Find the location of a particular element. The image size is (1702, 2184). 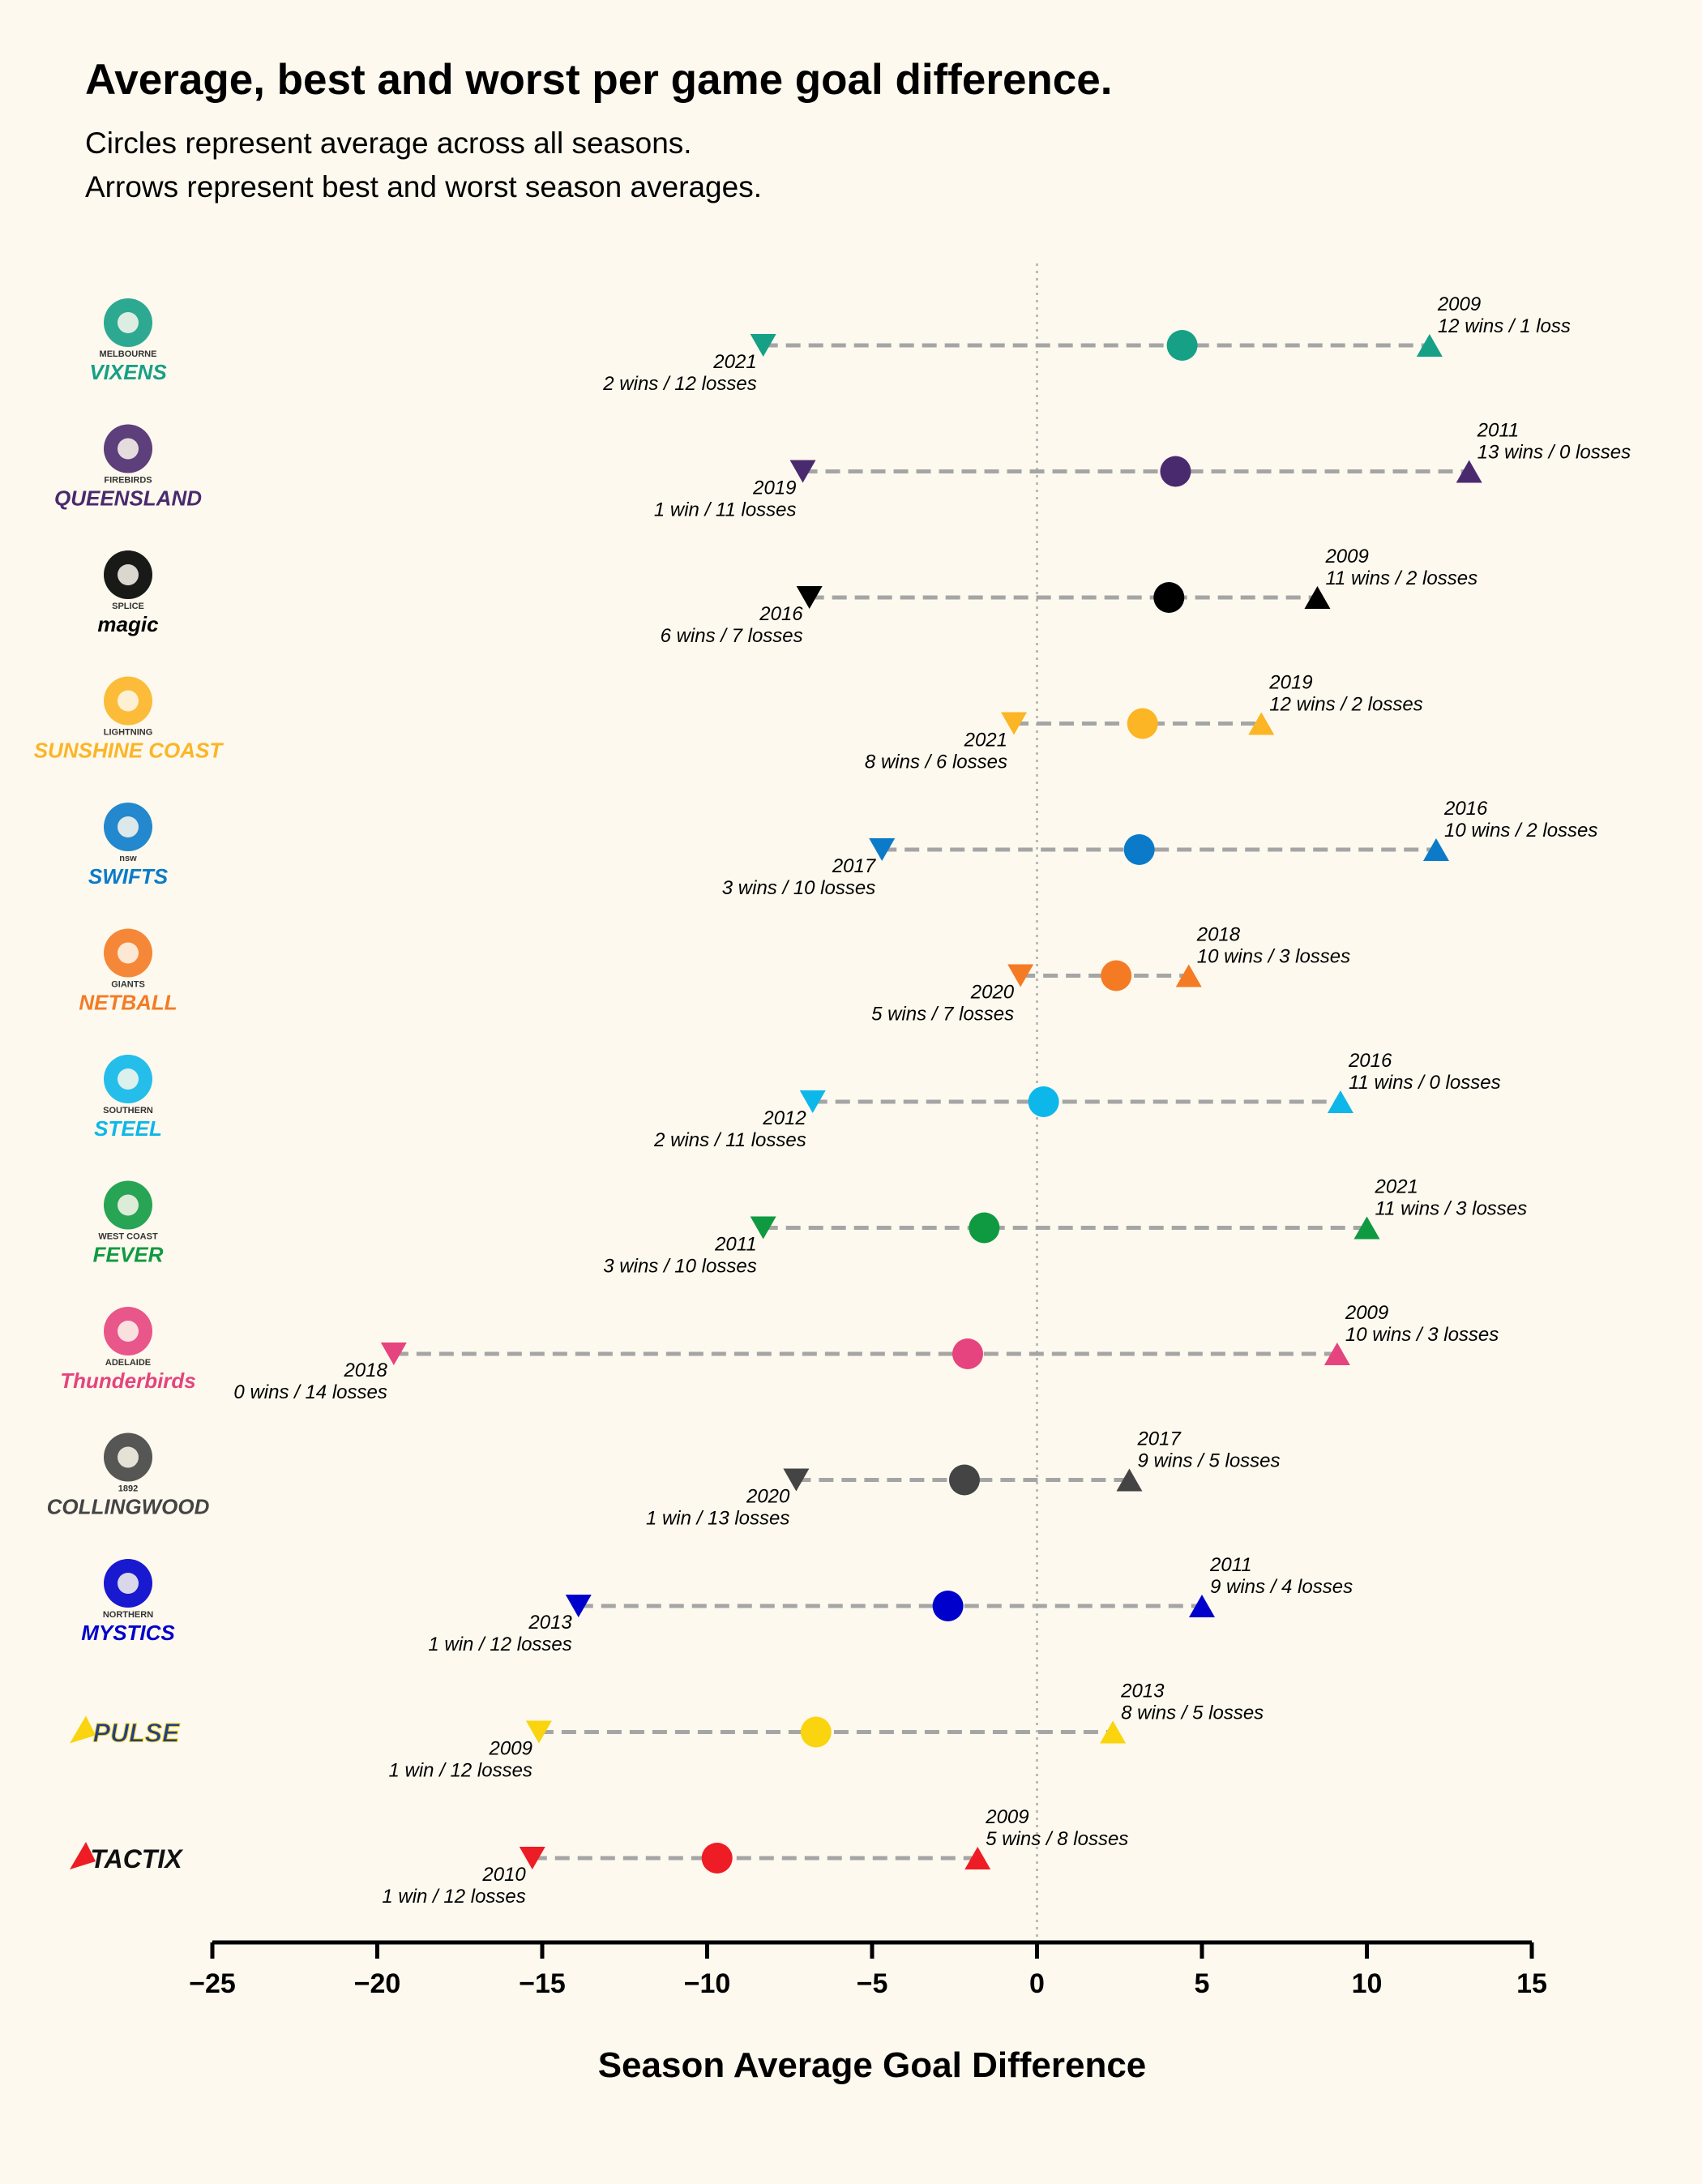

logo-text-line-1: ADELAIDE is located at coordinates (128, 1363).